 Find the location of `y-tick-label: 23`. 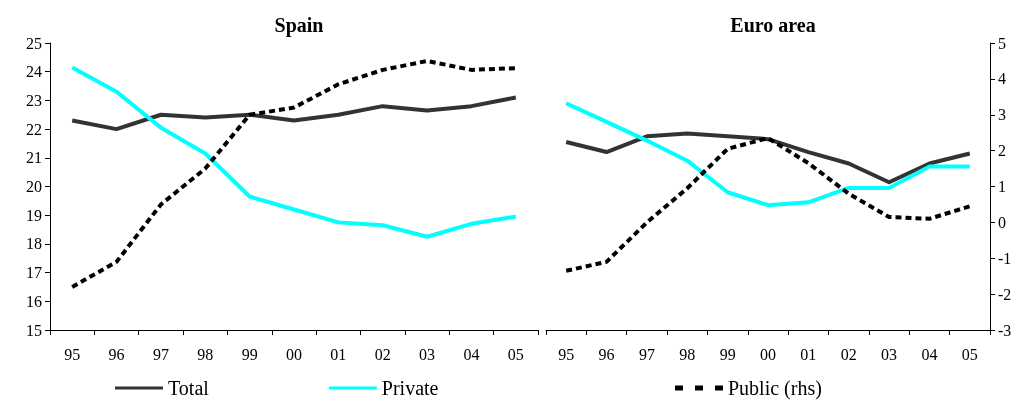

y-tick-label: 23 is located at coordinates (34, 100).